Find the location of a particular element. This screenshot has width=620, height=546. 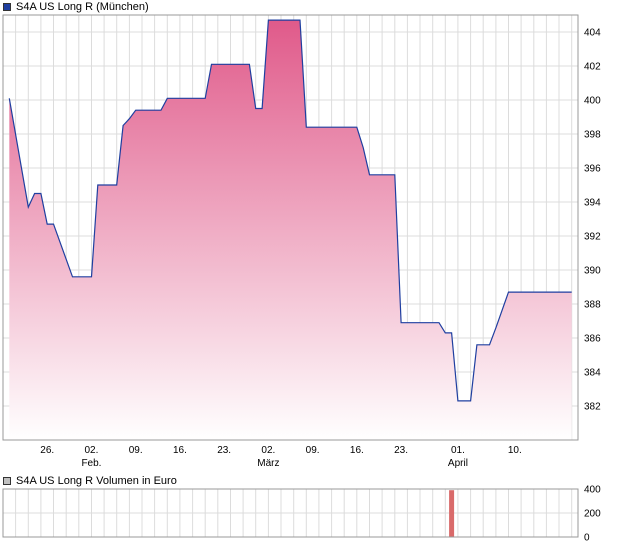

price-y-tick-label: 382 is located at coordinates (592, 407).